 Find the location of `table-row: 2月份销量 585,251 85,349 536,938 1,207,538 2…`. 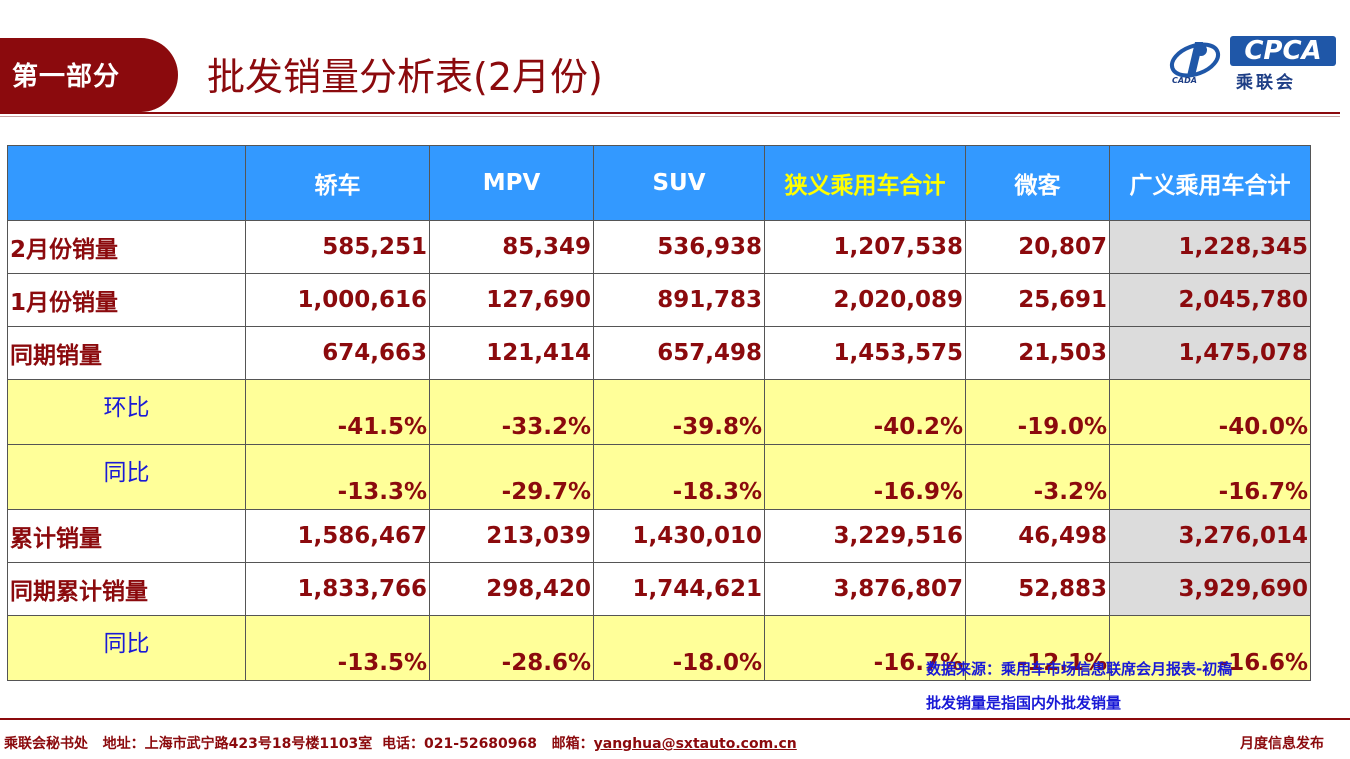

table-row: 2月份销量 585,251 85,349 536,938 1,207,538 2… is located at coordinates (659, 247).